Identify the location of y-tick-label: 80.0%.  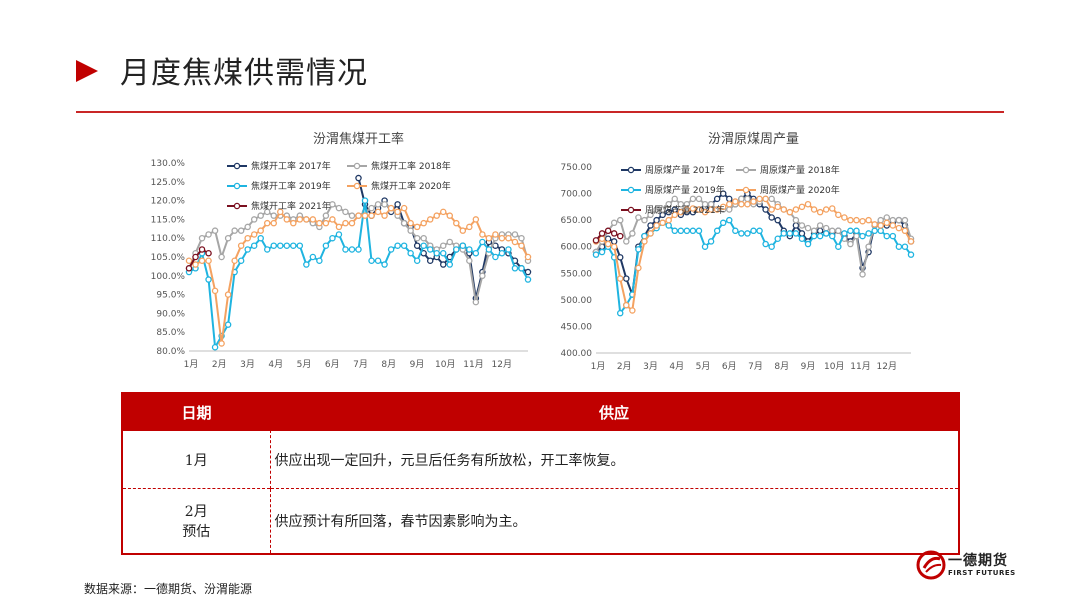
(170, 352).